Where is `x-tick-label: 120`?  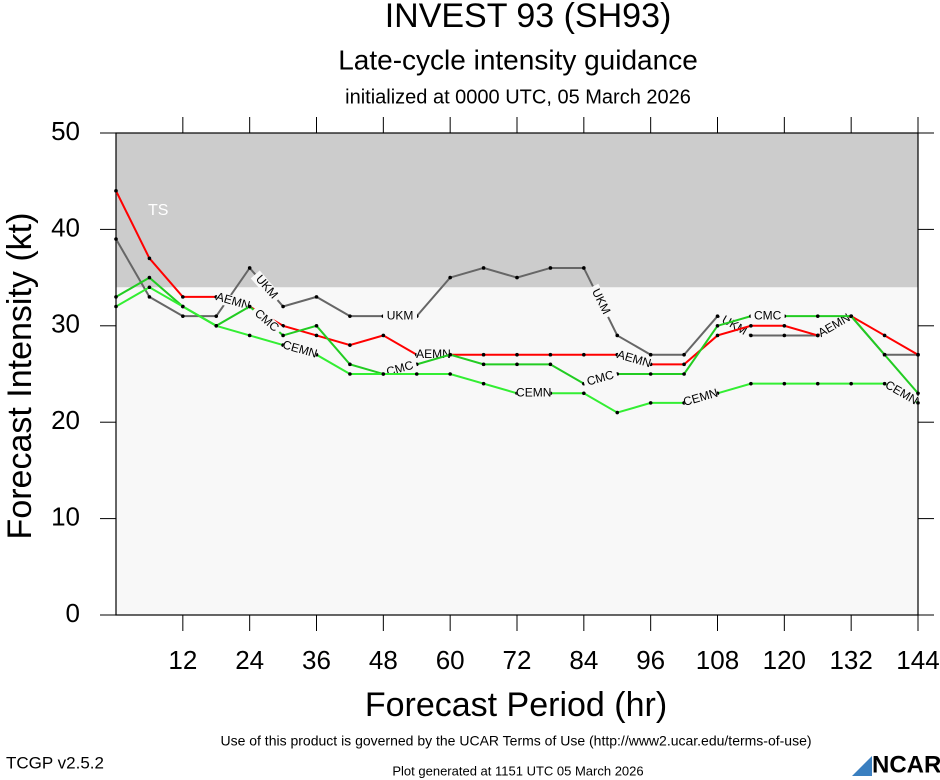 x-tick-label: 120 is located at coordinates (784, 660).